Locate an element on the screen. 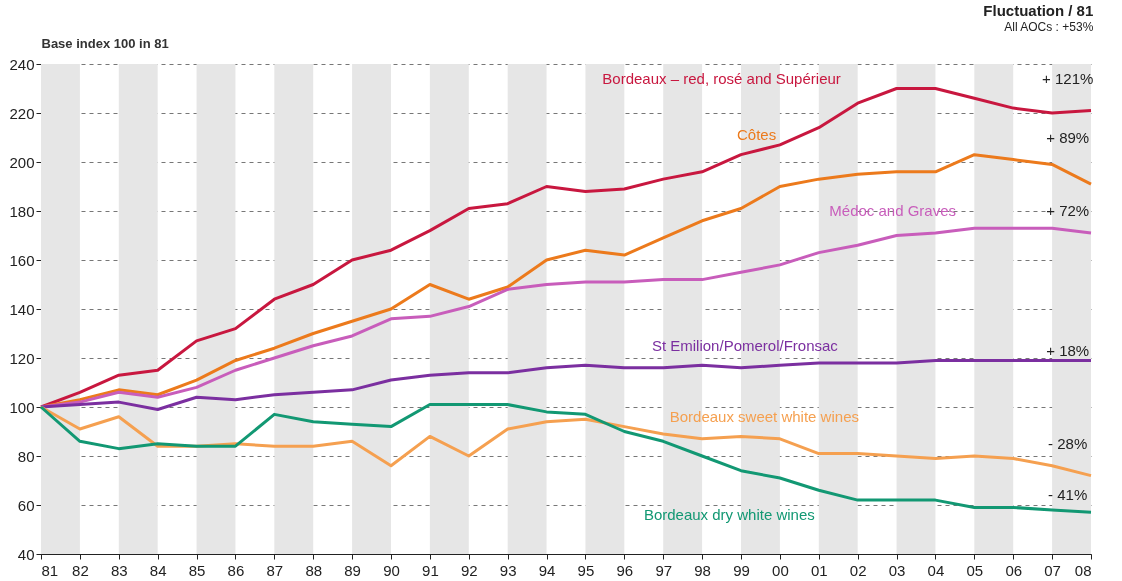 Image resolution: width=1122 pixels, height=581 pixels. x-tick-label: 06 is located at coordinates (1014, 570).